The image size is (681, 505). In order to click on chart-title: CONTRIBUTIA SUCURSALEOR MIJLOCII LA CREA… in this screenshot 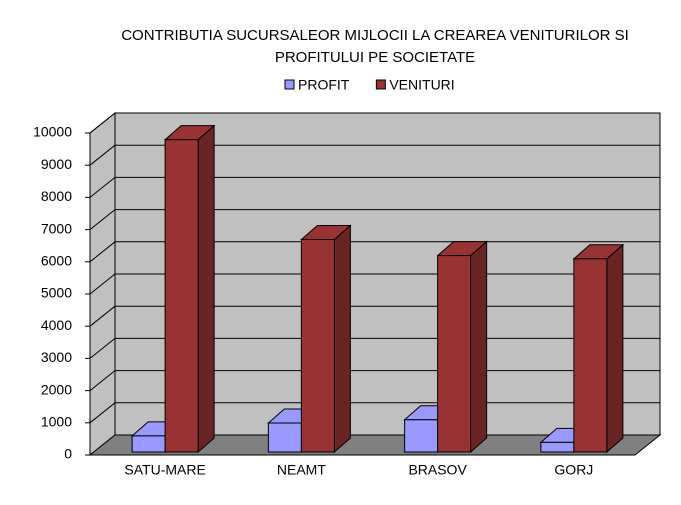, I will do `click(375, 35)`.